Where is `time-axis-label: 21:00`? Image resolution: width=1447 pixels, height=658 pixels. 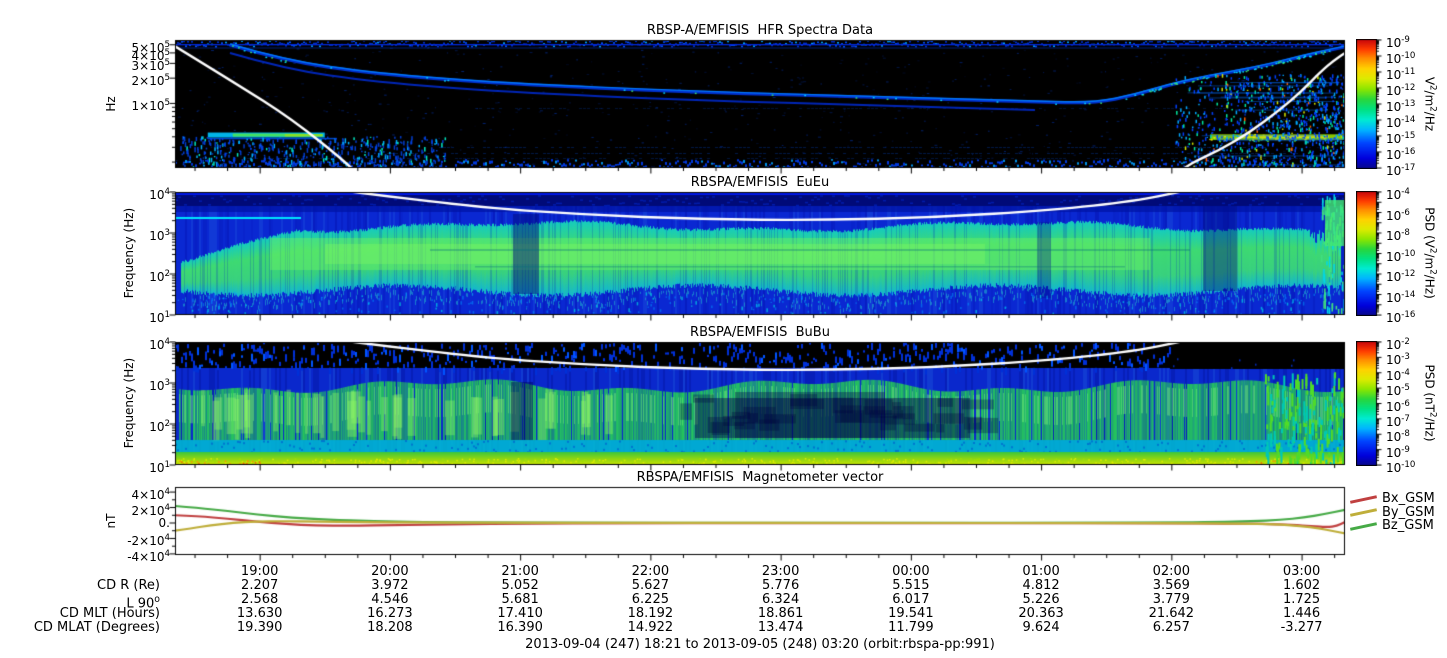 time-axis-label: 21:00 is located at coordinates (520, 571).